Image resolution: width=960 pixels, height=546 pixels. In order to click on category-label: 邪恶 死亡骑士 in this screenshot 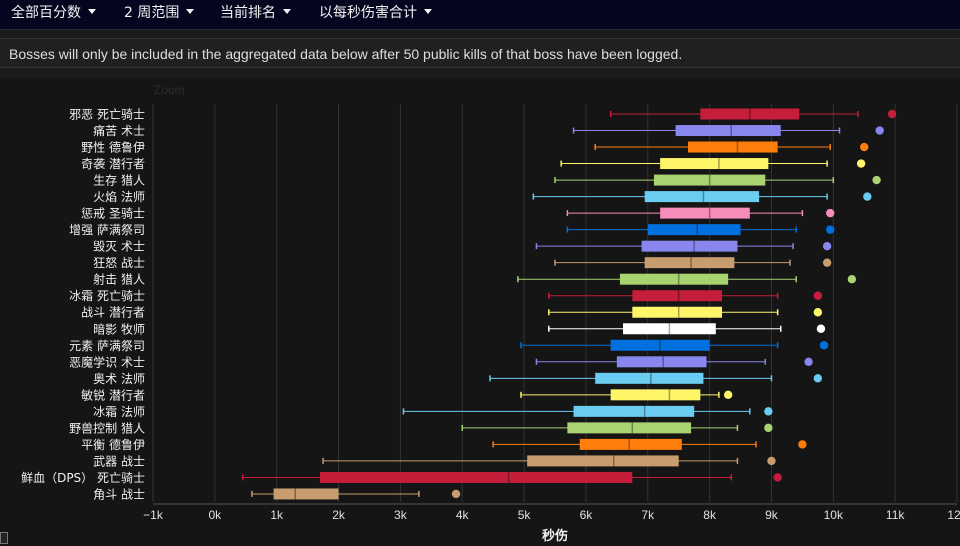, I will do `click(107, 115)`.